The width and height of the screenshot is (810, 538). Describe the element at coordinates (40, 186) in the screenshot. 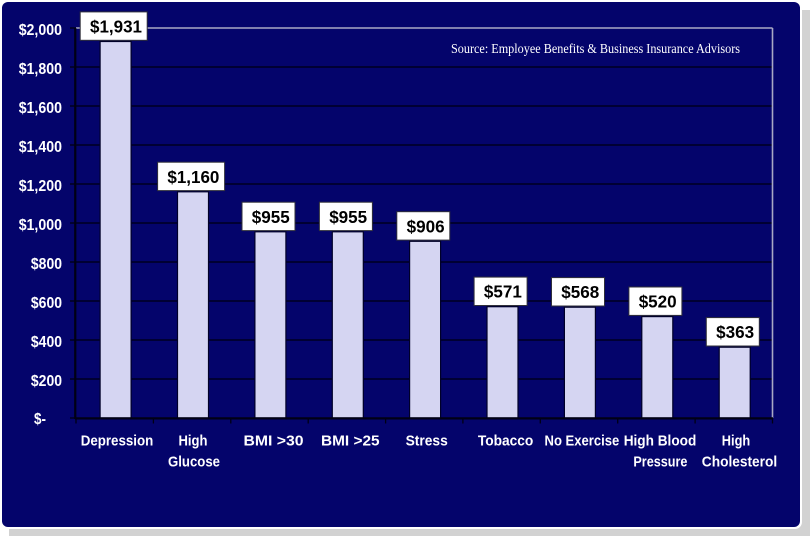

I see `svg-text: $1,200` at that location.